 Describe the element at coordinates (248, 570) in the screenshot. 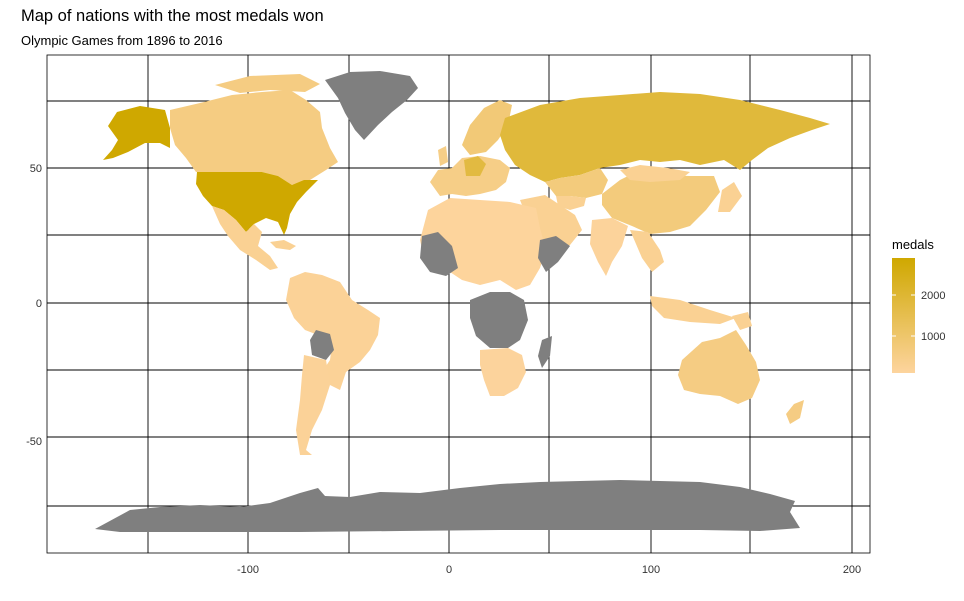

I see `x-tick-label: -100` at that location.